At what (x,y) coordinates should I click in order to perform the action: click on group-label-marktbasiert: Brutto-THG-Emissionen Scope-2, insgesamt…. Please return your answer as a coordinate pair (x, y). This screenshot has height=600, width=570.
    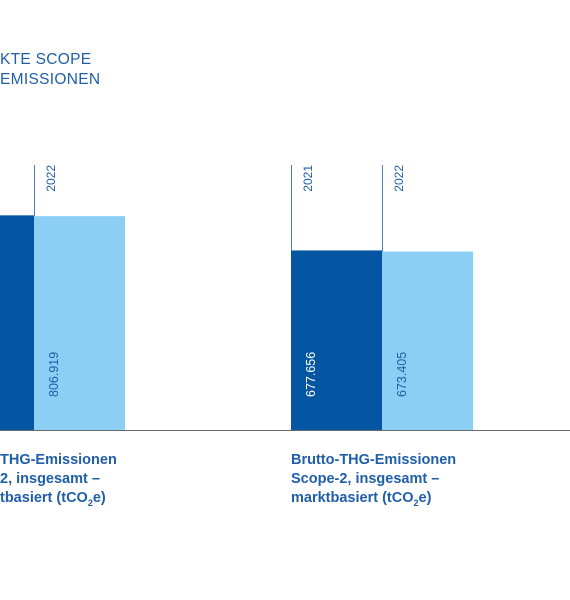
    Looking at the image, I should click on (373, 479).